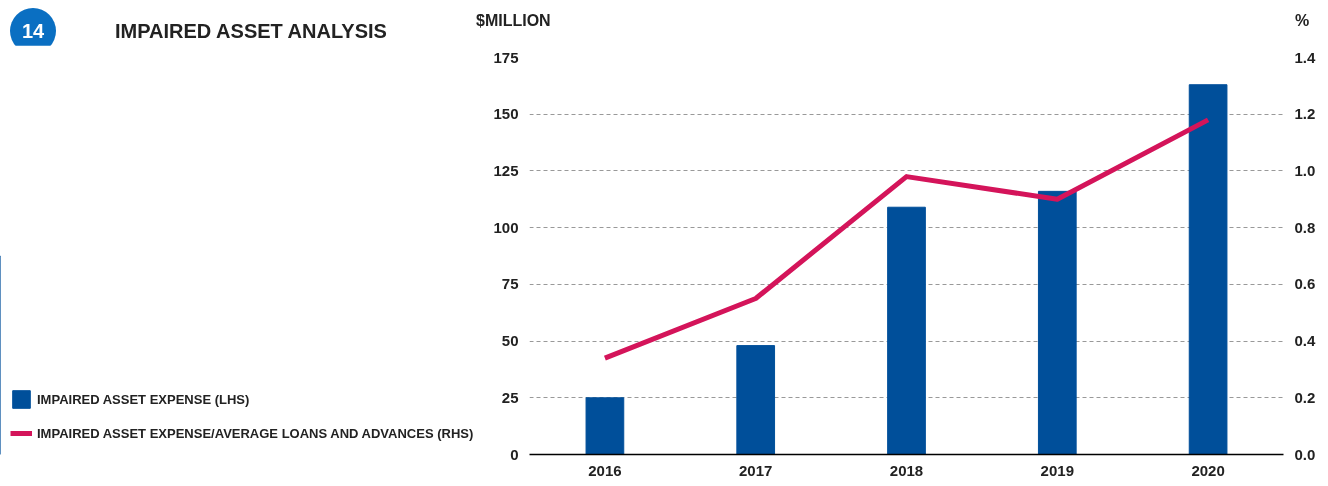 Image resolution: width=1328 pixels, height=486 pixels. Describe the element at coordinates (506, 114) in the screenshot. I see `y-tick-label: 150` at that location.